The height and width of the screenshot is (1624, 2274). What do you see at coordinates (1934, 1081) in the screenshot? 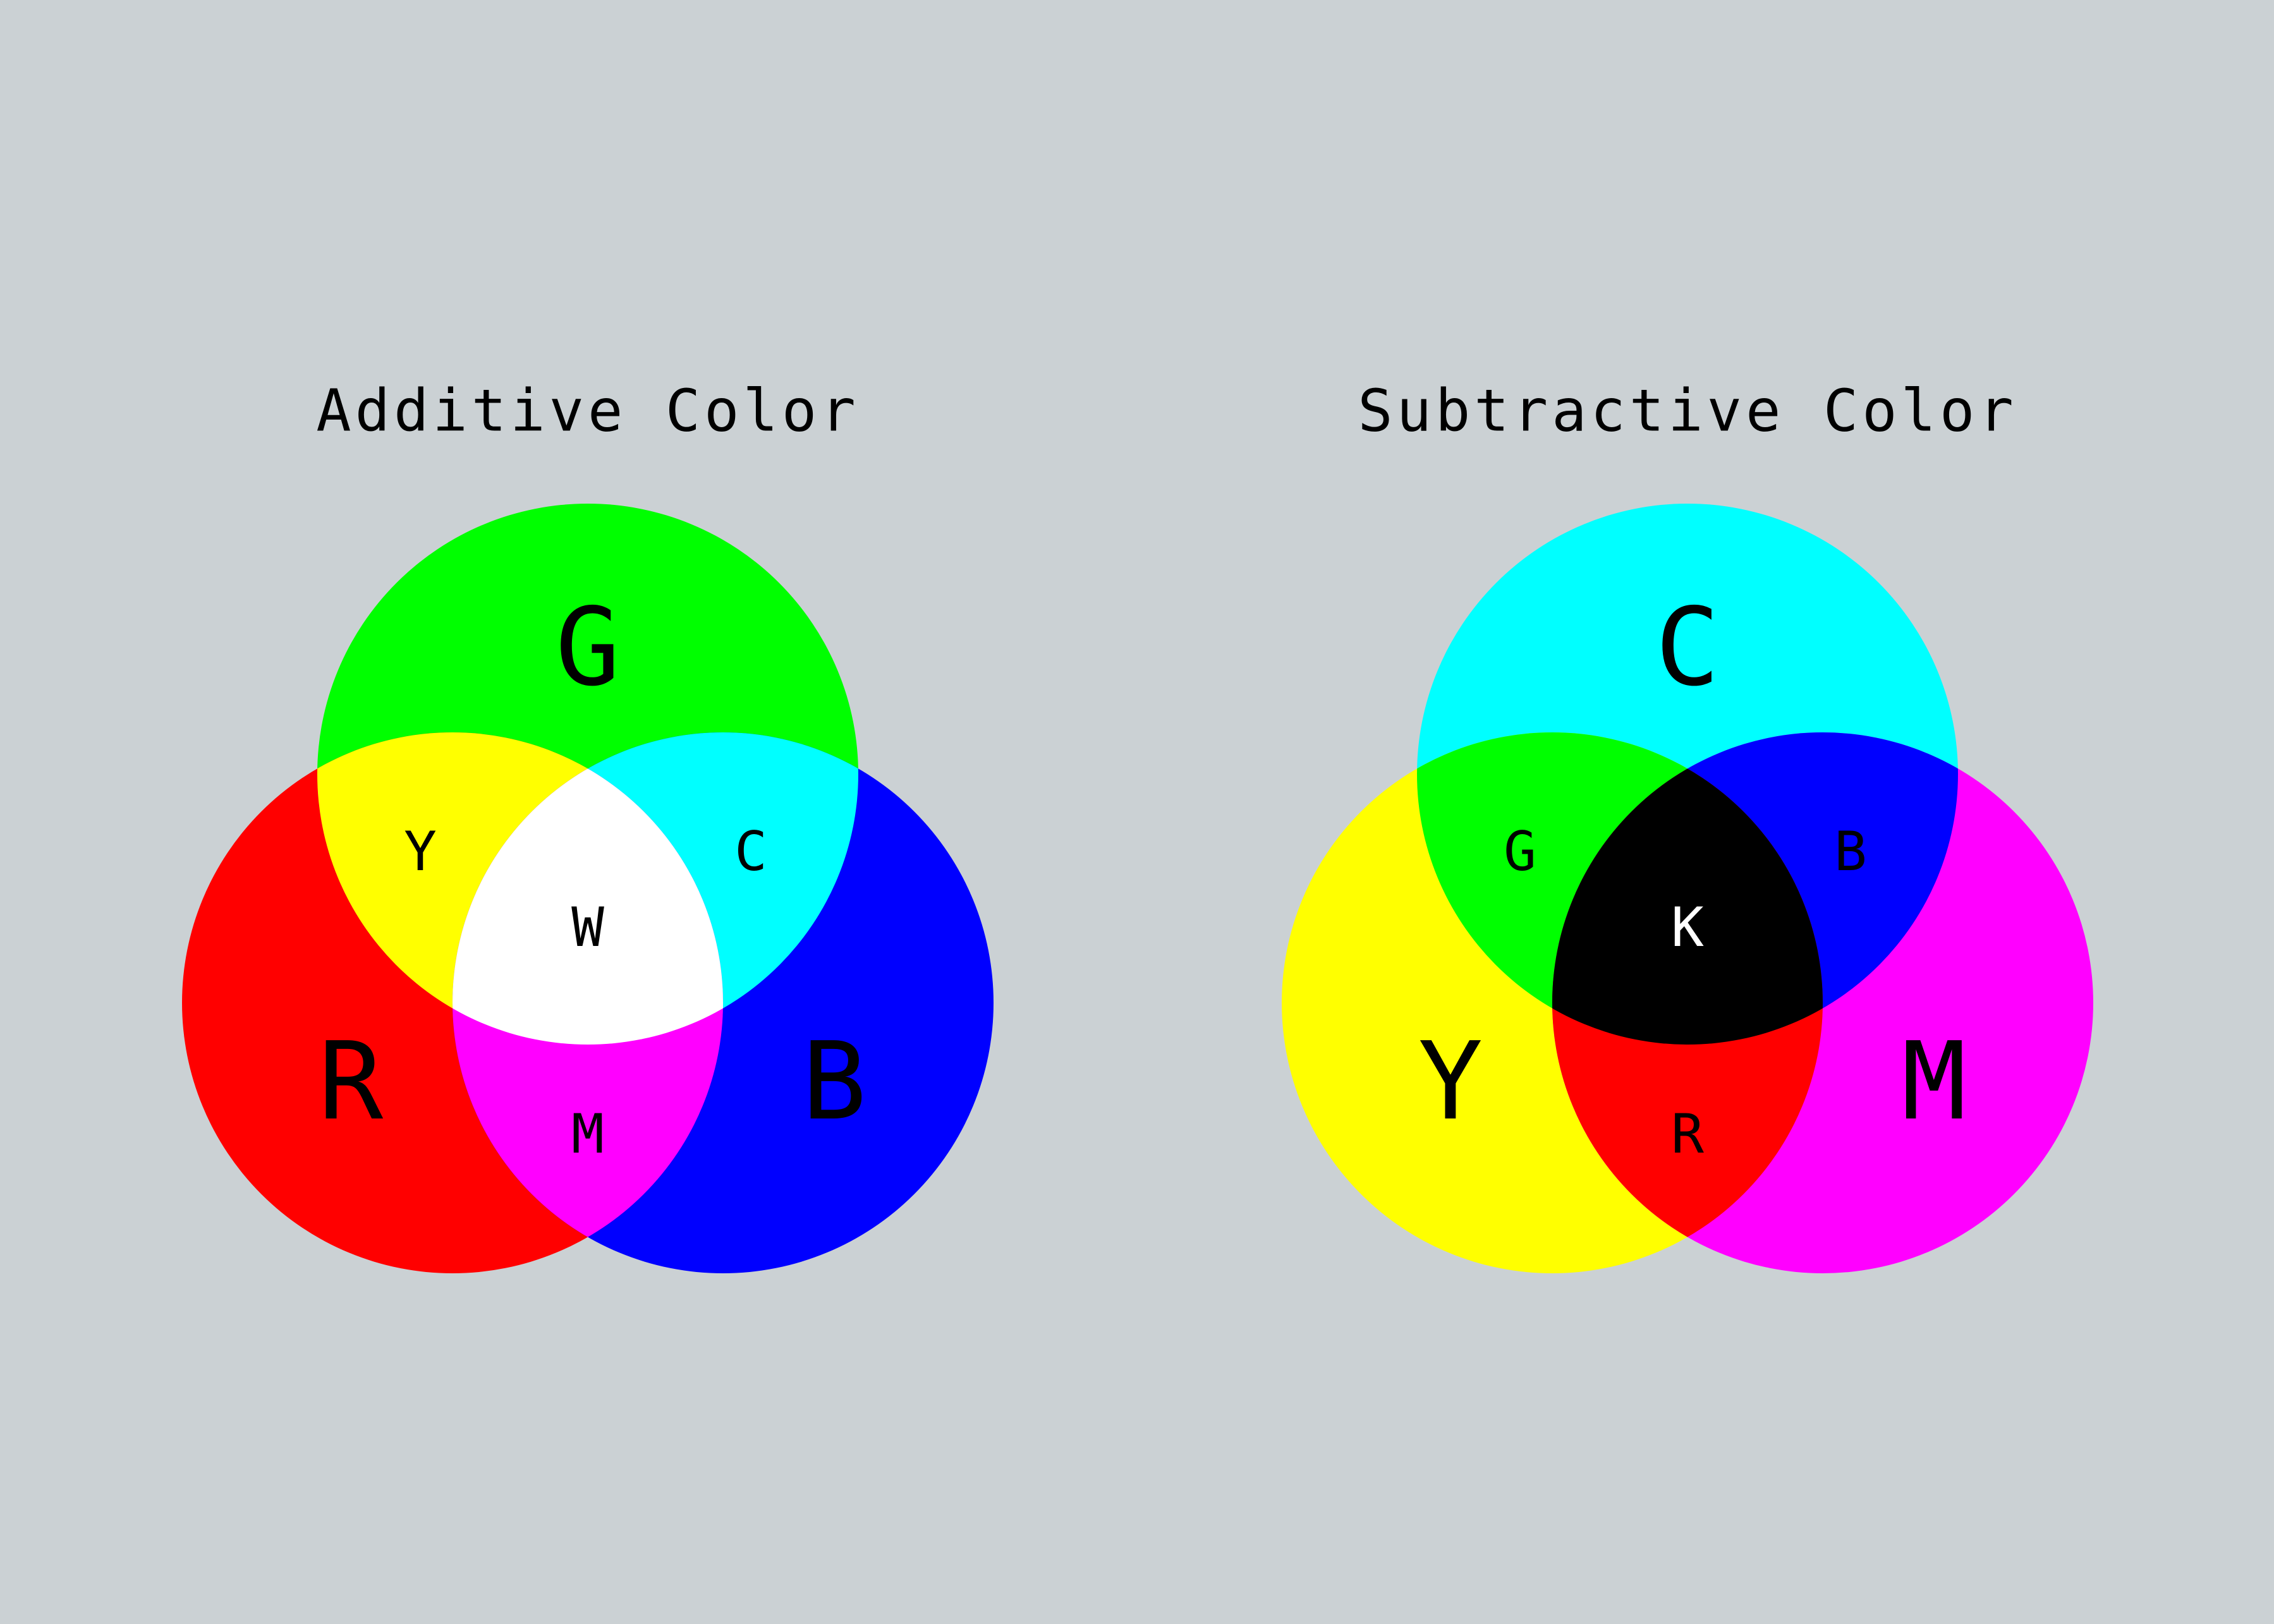
I see `subtractive-color-label-m: M` at bounding box center [1934, 1081].